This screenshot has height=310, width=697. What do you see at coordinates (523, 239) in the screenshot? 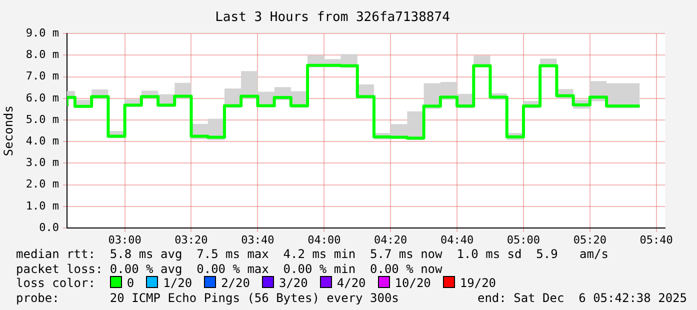
I see `x-tick-label: 05:00` at bounding box center [523, 239].